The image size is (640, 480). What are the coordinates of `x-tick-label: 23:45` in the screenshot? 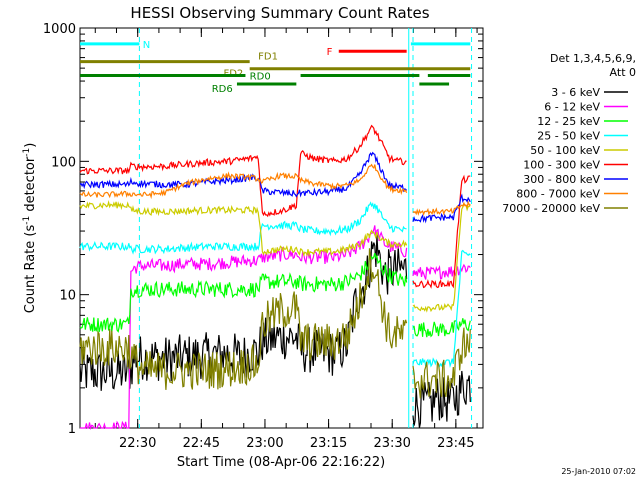 It's located at (455, 443).